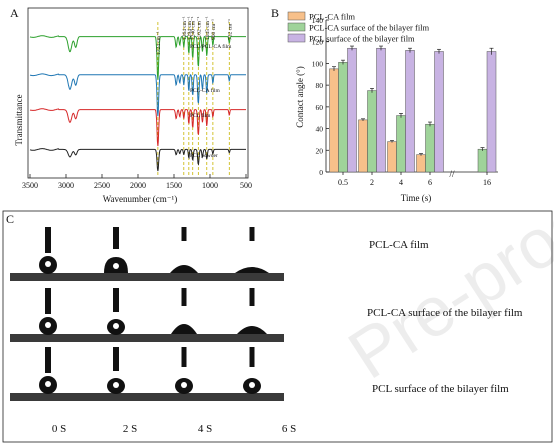  What do you see at coordinates (320, 107) in the screenshot?
I see `panel-b-ytick-label: 60` at bounding box center [320, 107].